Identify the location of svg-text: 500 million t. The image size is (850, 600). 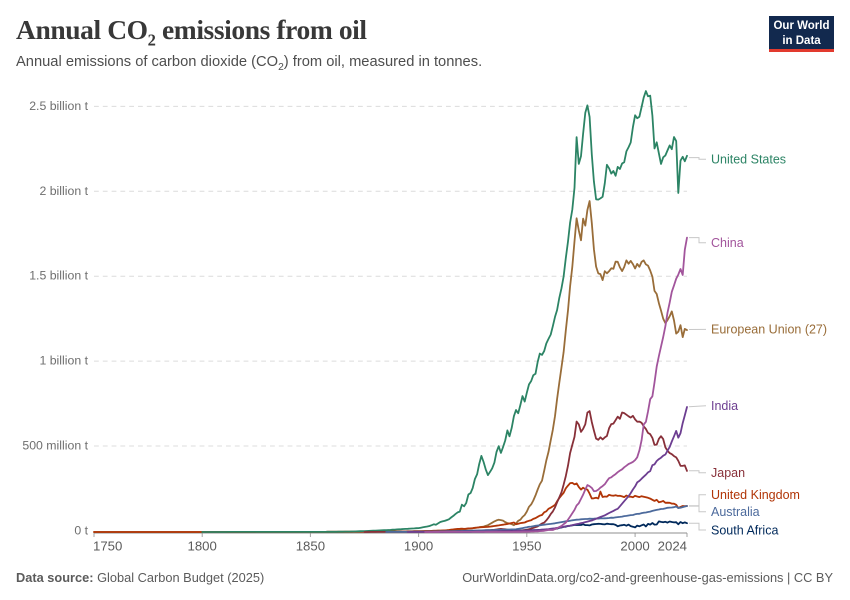
(55, 446).